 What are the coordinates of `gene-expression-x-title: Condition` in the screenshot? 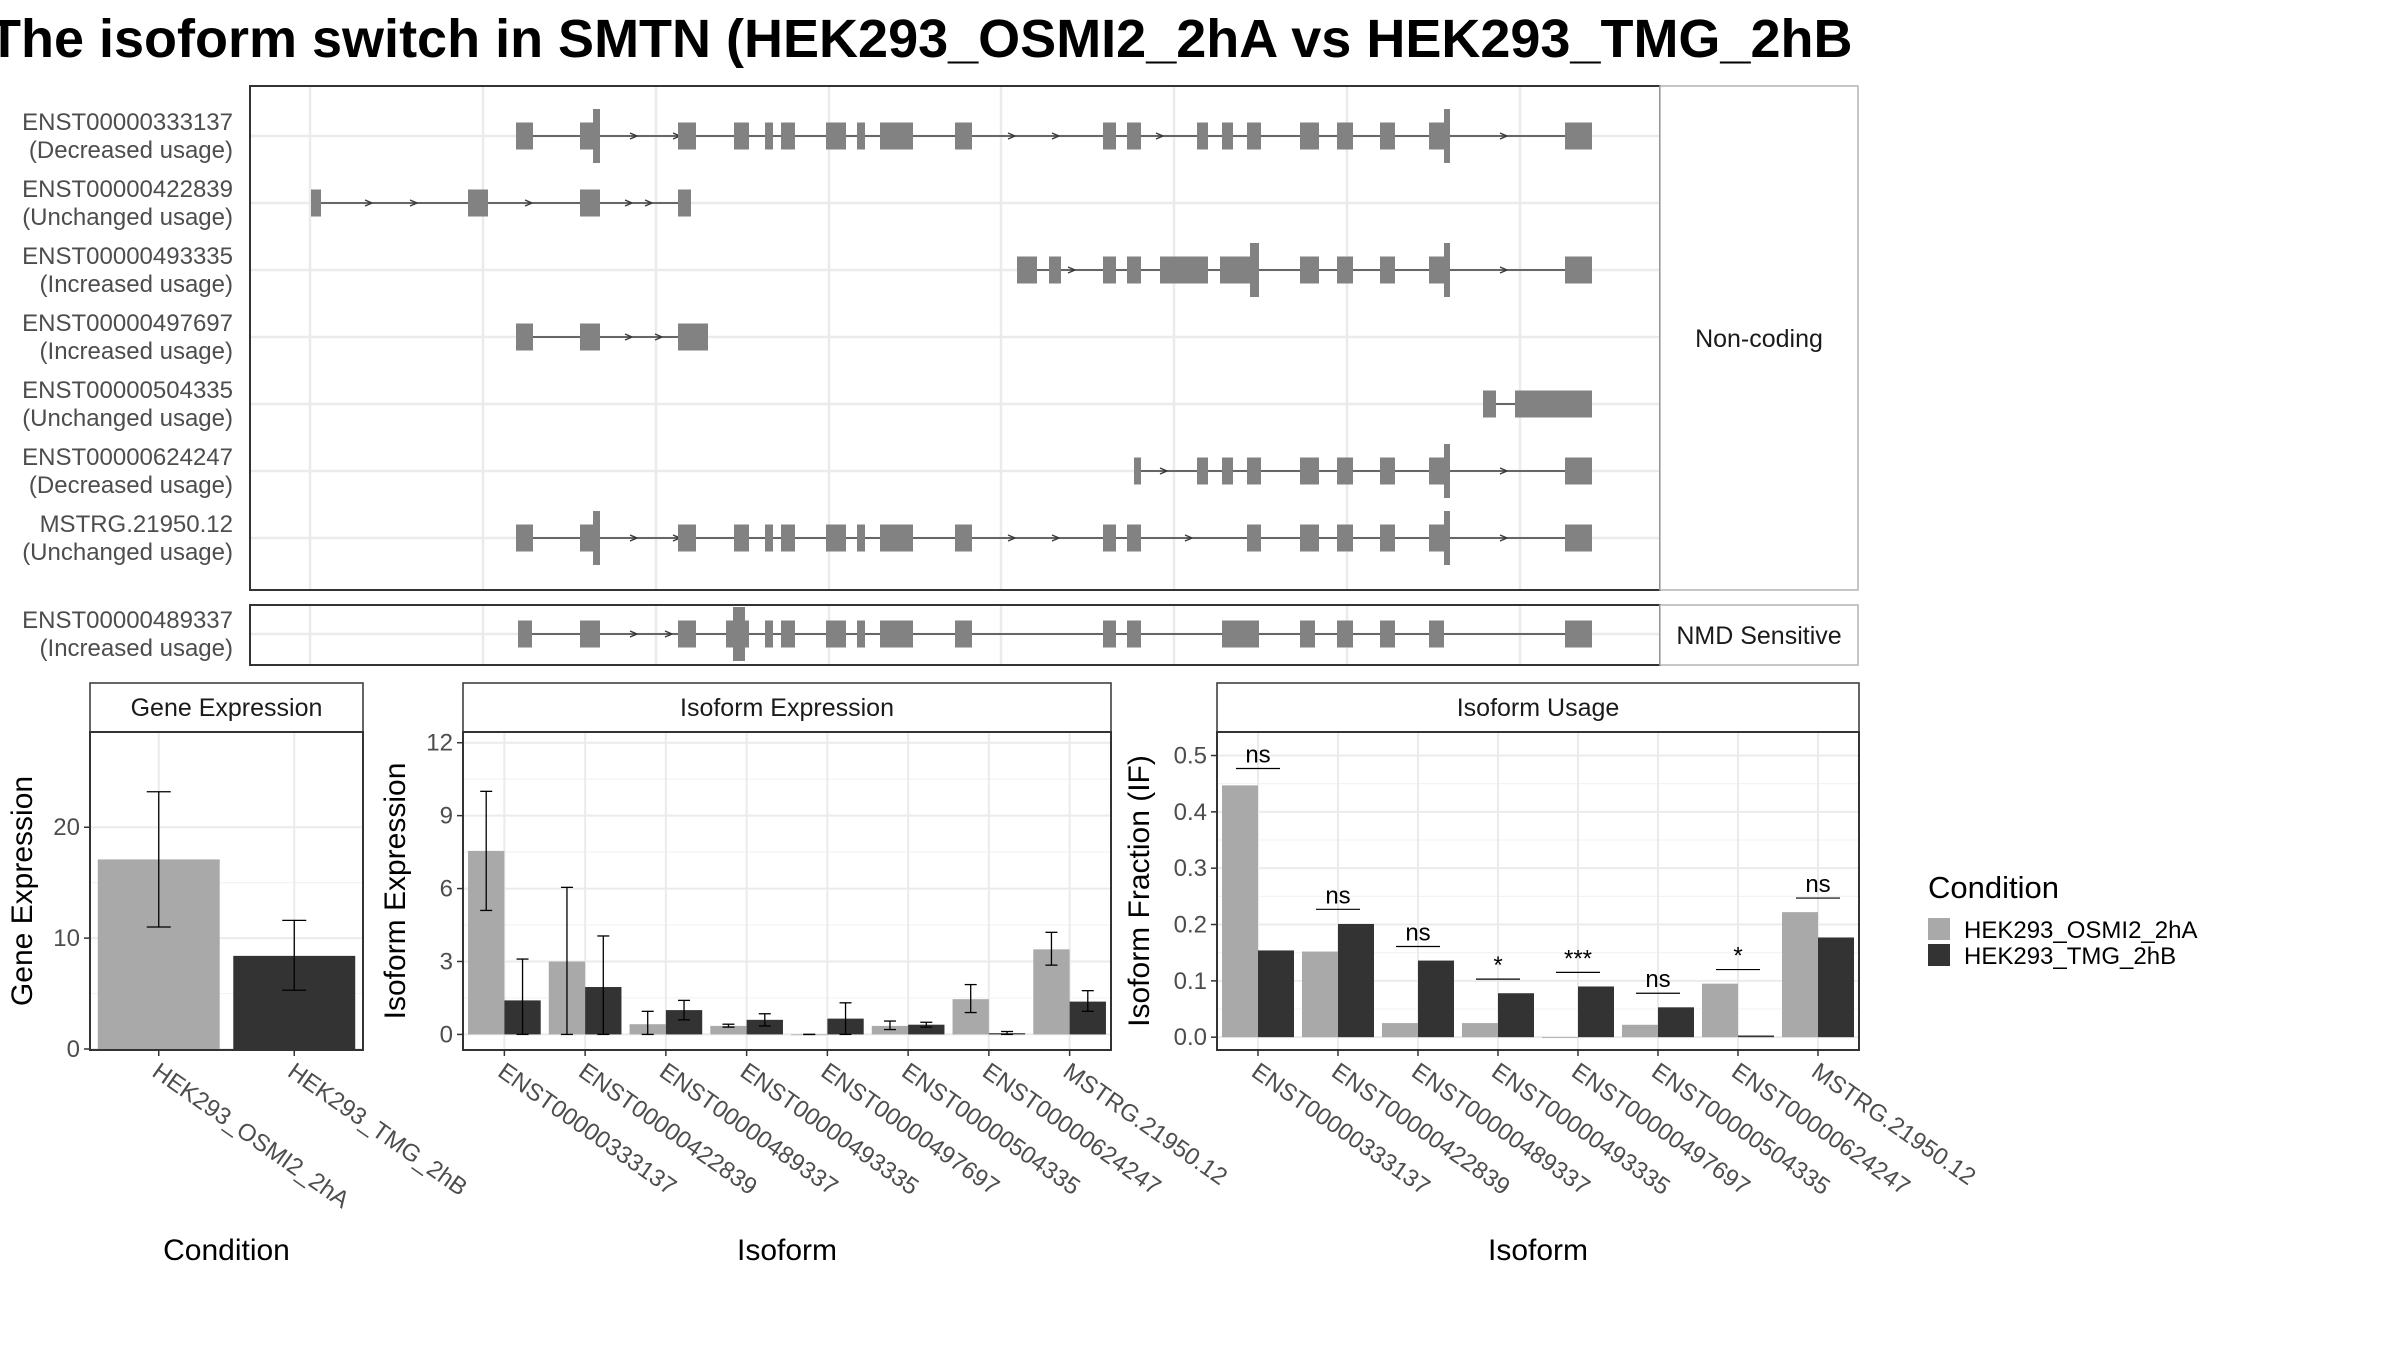 It's located at (226, 1250).